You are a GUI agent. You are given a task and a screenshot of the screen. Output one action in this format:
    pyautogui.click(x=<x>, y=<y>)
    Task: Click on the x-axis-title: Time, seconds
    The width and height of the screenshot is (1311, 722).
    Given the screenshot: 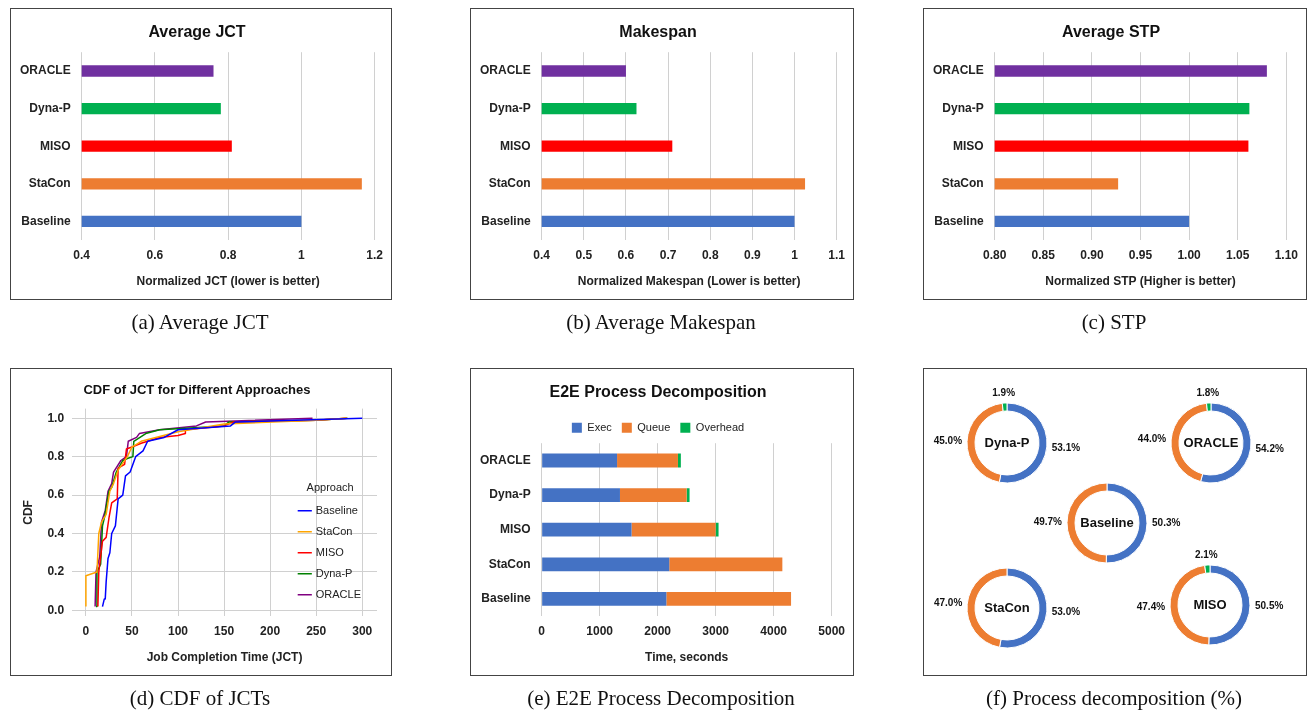 What is the action you would take?
    pyautogui.click(x=687, y=657)
    